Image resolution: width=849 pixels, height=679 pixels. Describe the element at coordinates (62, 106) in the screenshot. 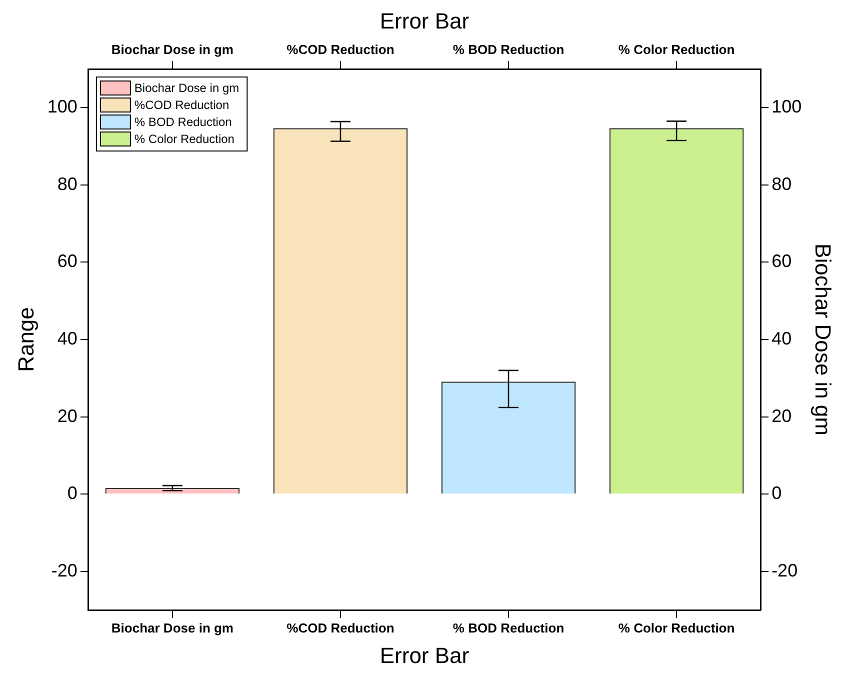

I see `y-tick-label: 100` at that location.